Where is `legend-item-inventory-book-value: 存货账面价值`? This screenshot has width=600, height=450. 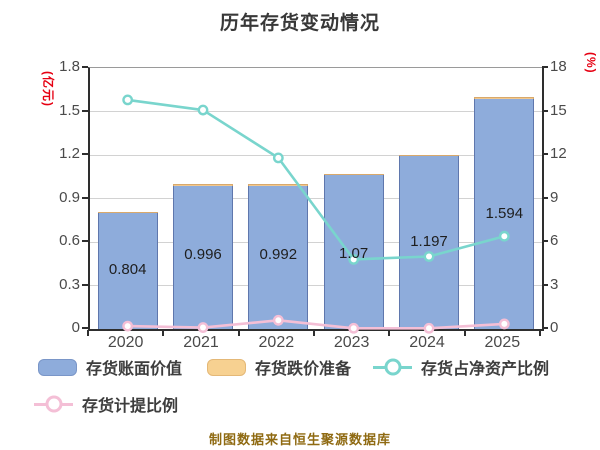
legend-item-inventory-book-value: 存货账面价值 is located at coordinates (110, 367).